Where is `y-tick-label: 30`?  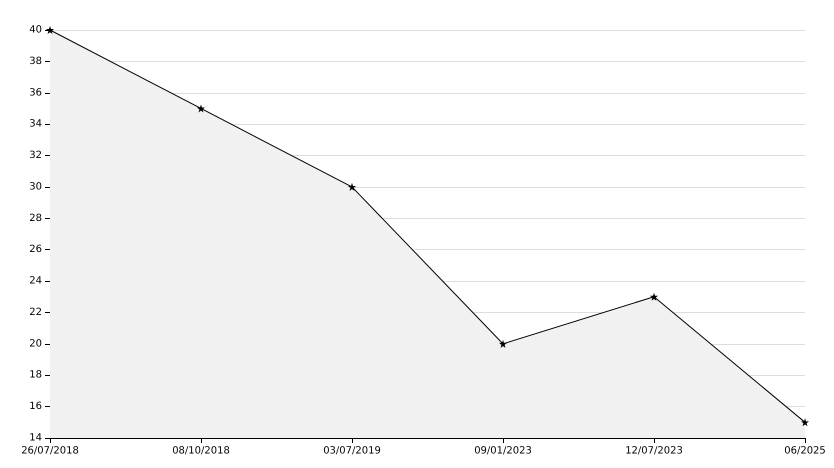 y-tick-label: 30 is located at coordinates (35, 186).